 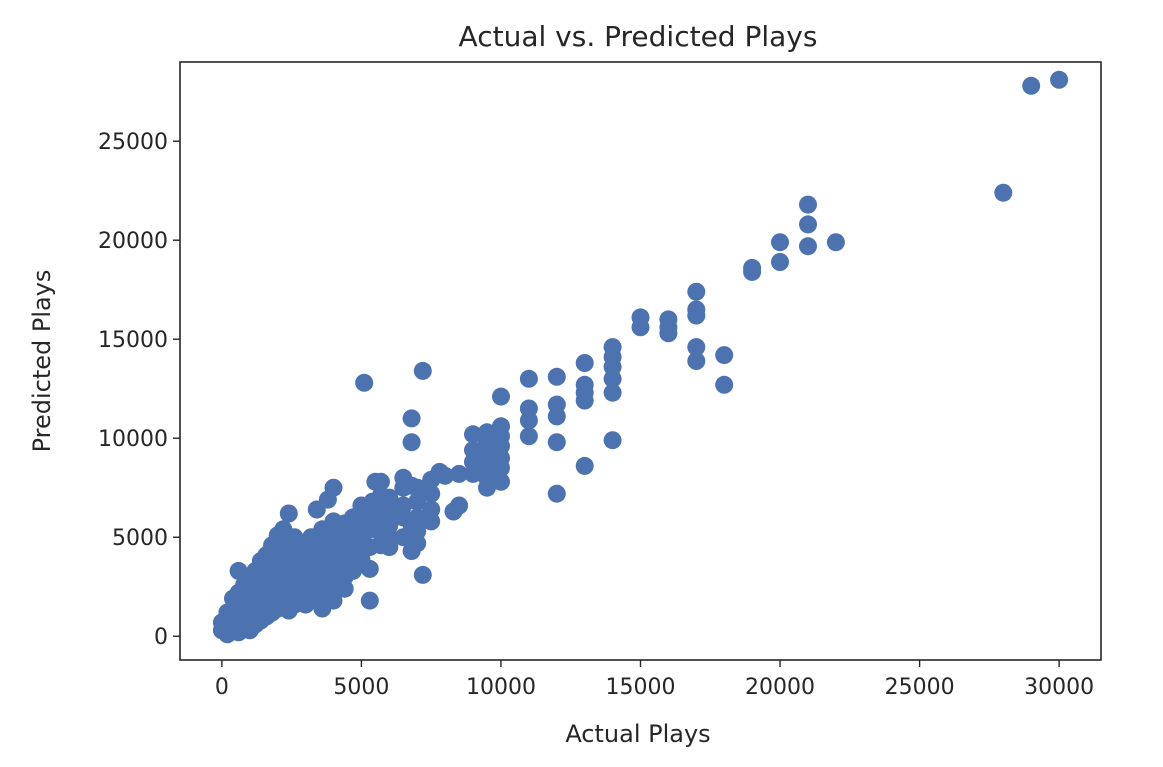 What do you see at coordinates (780, 687) in the screenshot?
I see `x-tick-label: 20000` at bounding box center [780, 687].